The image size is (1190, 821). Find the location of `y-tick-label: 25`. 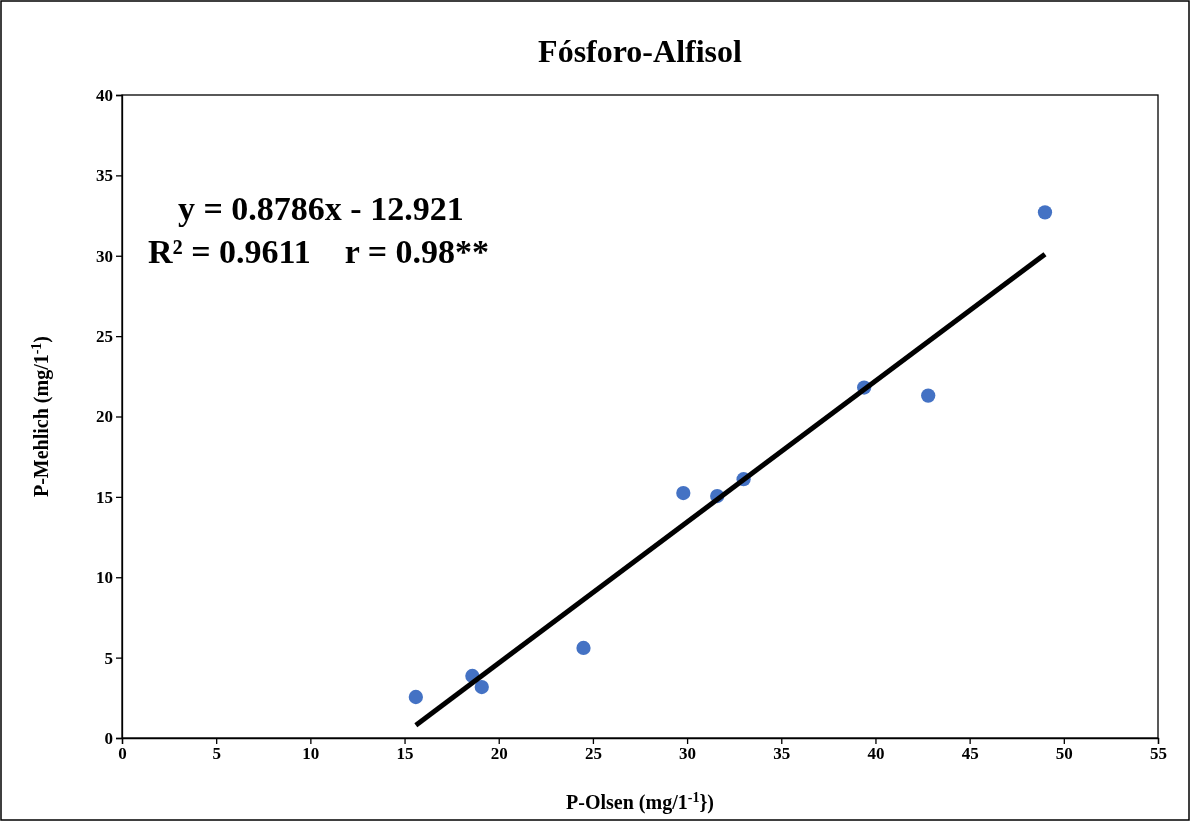

y-tick-label: 25 is located at coordinates (104, 337).